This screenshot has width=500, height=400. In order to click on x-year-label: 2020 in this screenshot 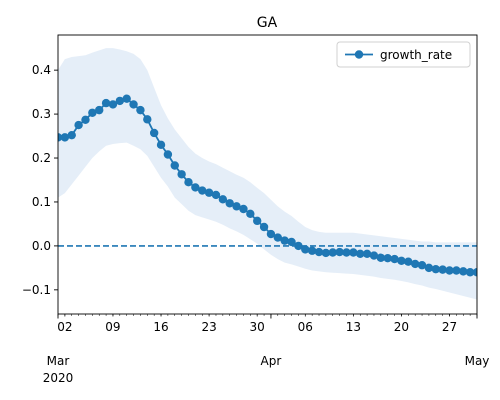, I will do `click(58, 378)`.